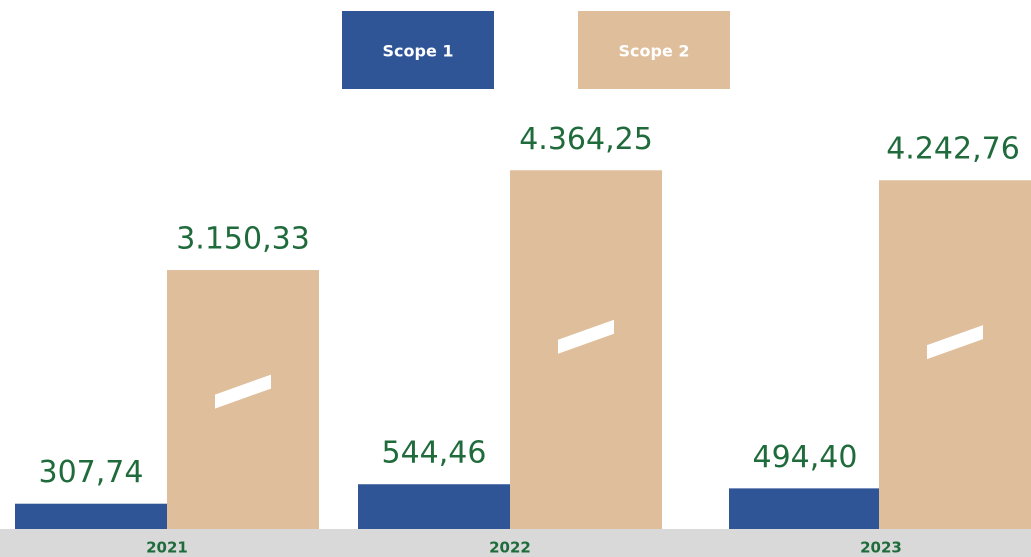 The height and width of the screenshot is (557, 1031). Describe the element at coordinates (243, 239) in the screenshot. I see `data-label: 3.150,33` at that location.